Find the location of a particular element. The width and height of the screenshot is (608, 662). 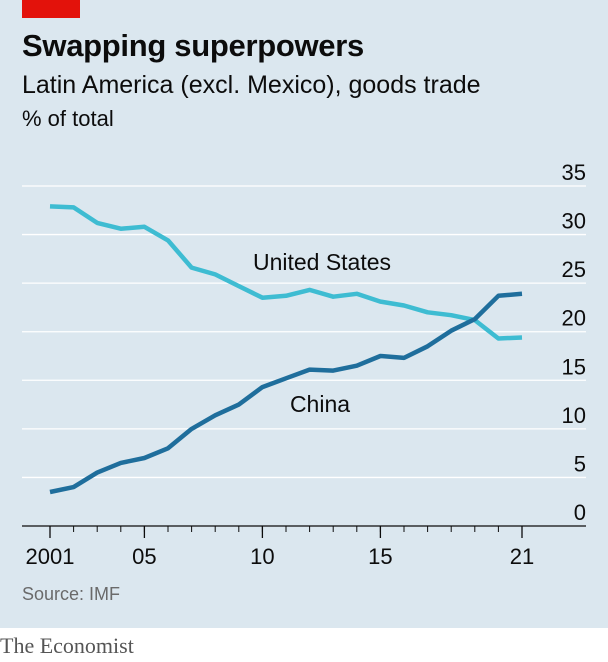

y-tick-label-20: 20 is located at coordinates (574, 318).